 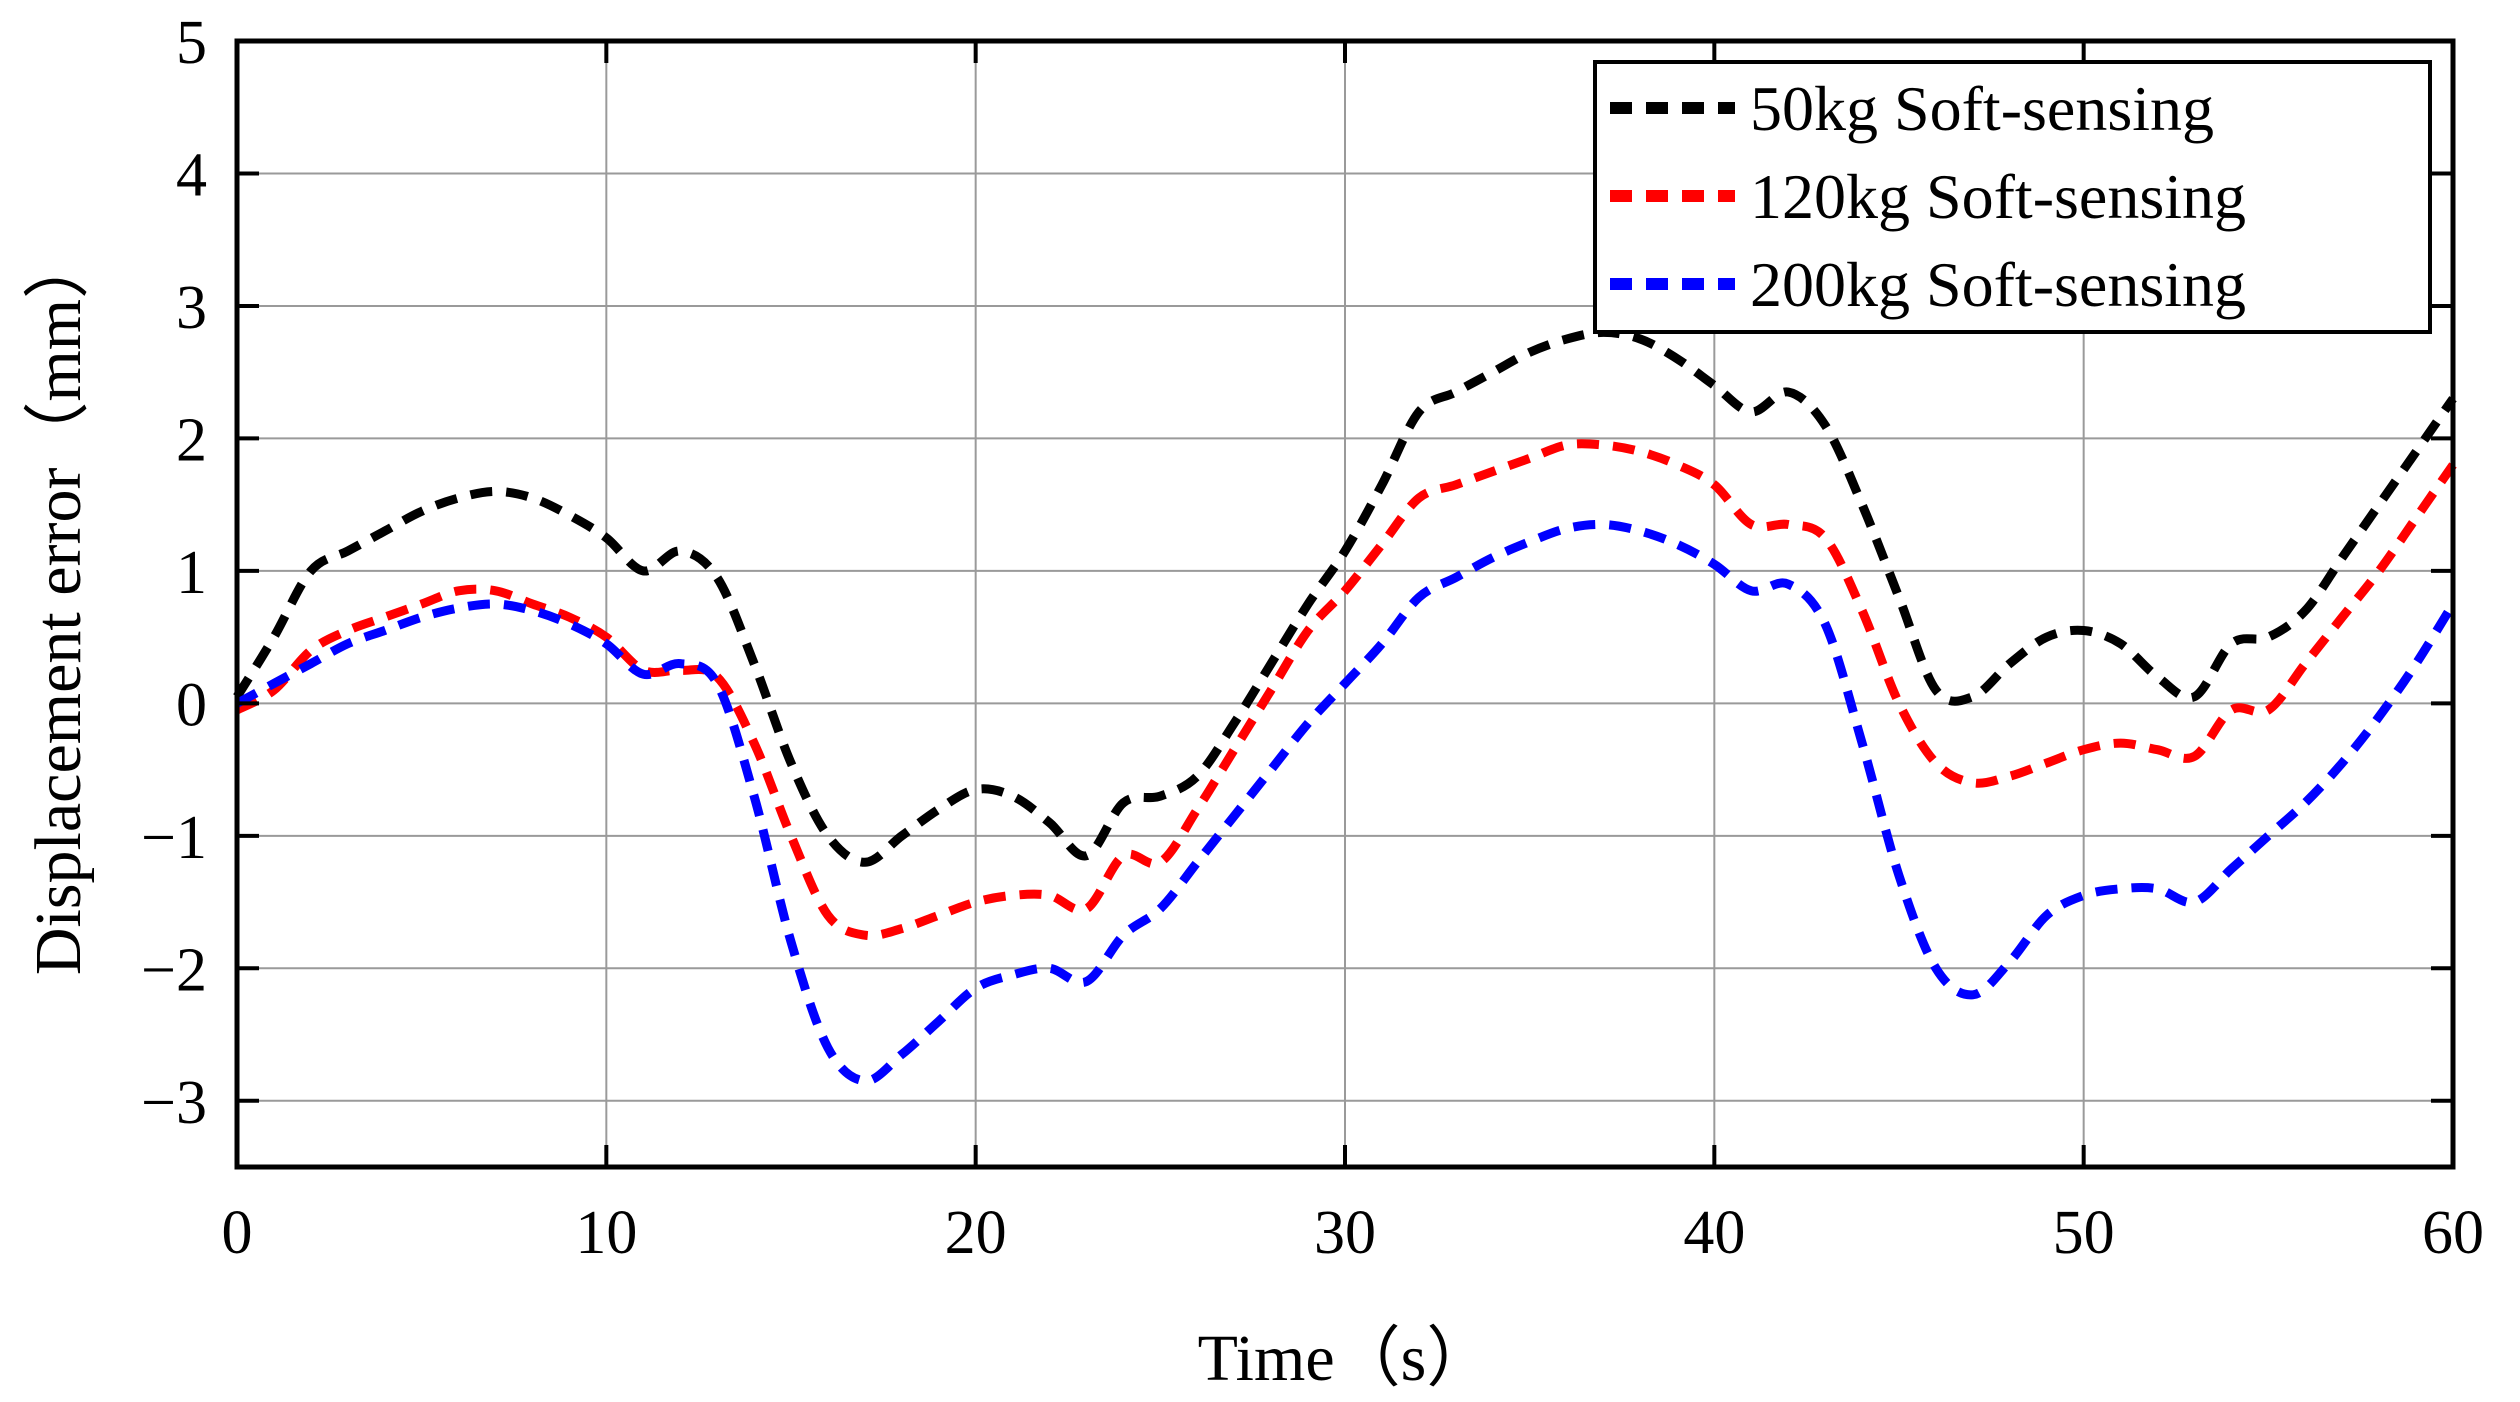 I want to click on x-tick-label: 40, so click(x=1714, y=1233).